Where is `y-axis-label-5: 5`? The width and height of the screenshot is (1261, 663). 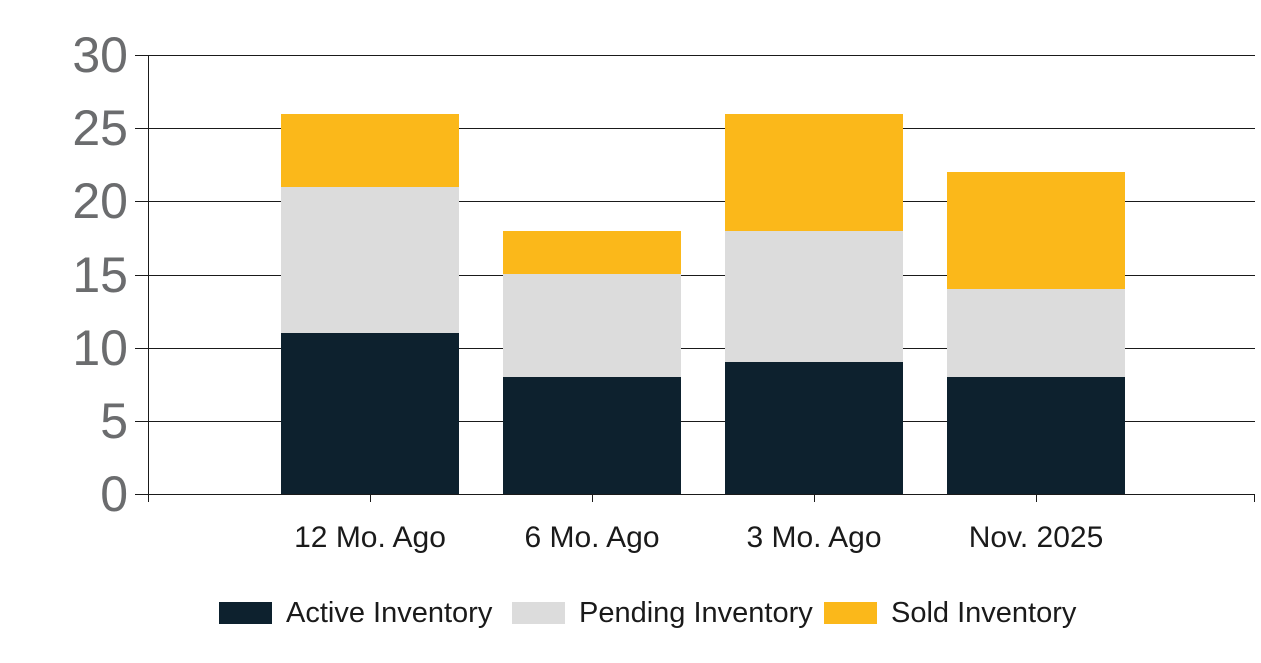
y-axis-label-5: 5 is located at coordinates (114, 421).